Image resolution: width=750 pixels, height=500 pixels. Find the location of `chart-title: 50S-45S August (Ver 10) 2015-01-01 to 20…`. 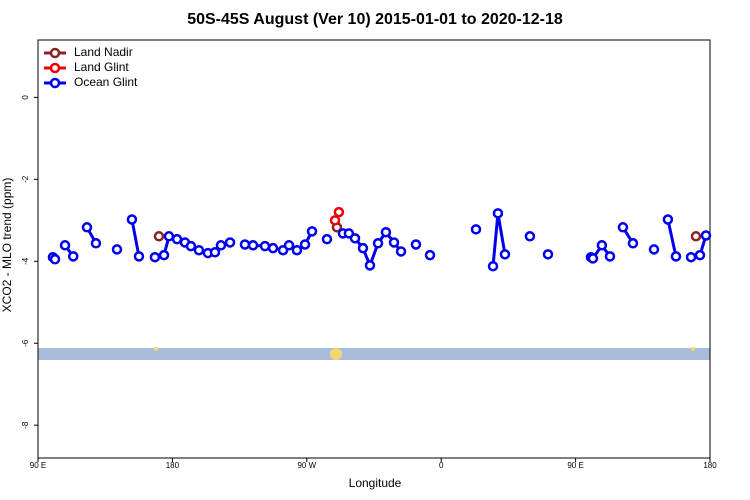

chart-title: 50S-45S August (Ver 10) 2015-01-01 to 20… is located at coordinates (375, 19).